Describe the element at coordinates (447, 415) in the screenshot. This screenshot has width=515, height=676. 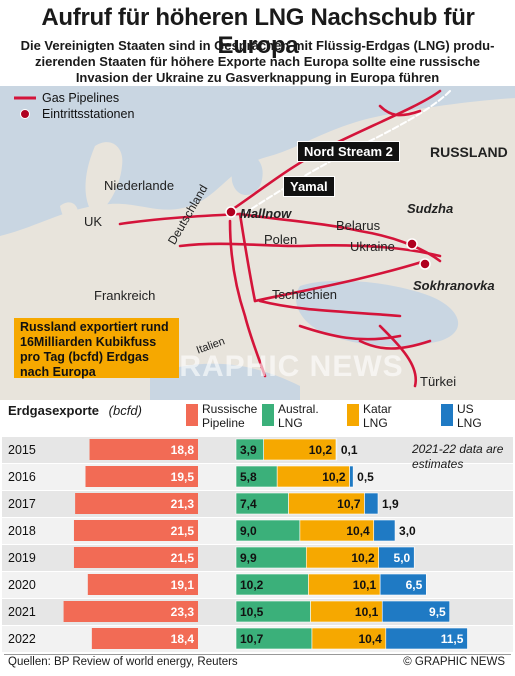
I see `legend-swatch-us` at that location.